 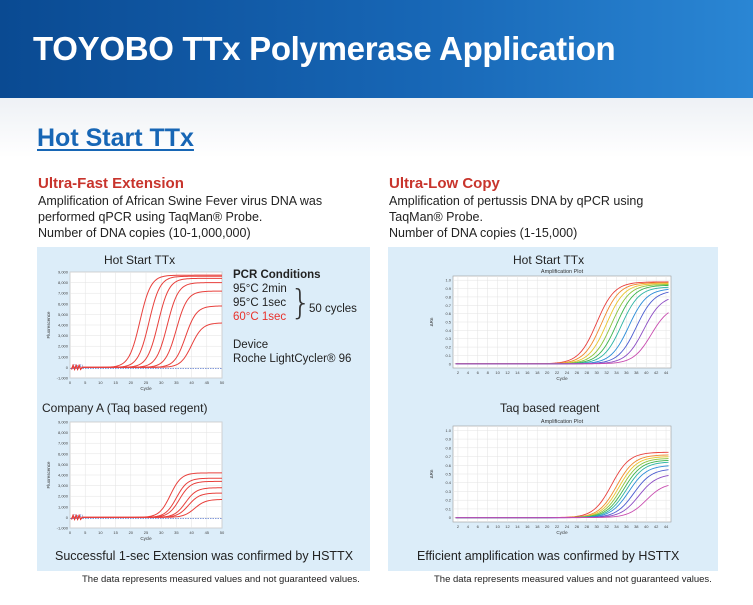 What do you see at coordinates (63, 378) in the screenshot?
I see `y-tick-label: -1,000` at bounding box center [63, 378].